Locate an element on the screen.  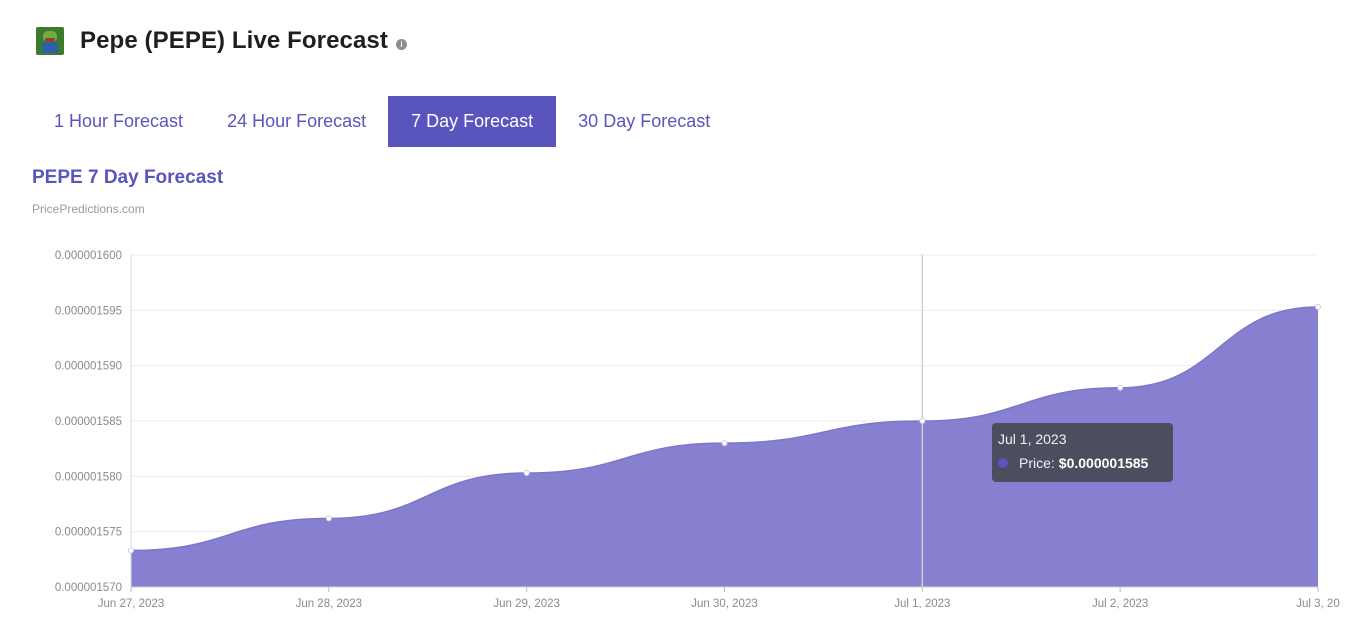
page-title: Pepe (PEPE) Live Forecast is located at coordinates (234, 40).